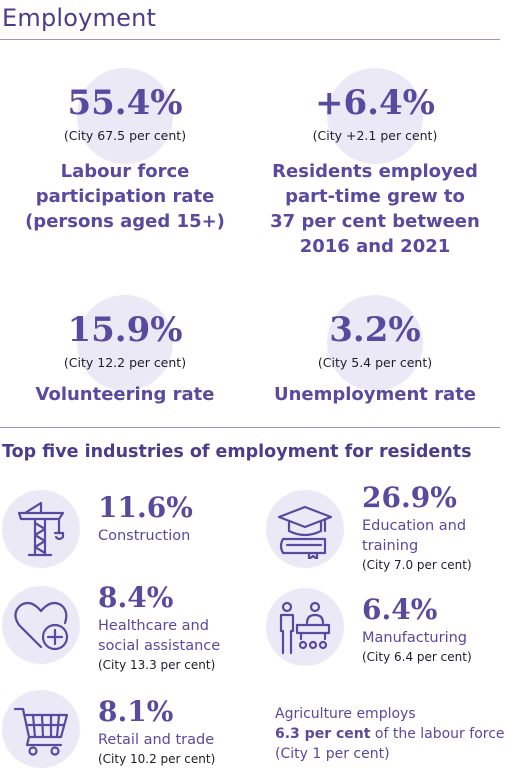 Image resolution: width=525 pixels, height=768 pixels. I want to click on industry-name: Education and training, so click(417, 536).